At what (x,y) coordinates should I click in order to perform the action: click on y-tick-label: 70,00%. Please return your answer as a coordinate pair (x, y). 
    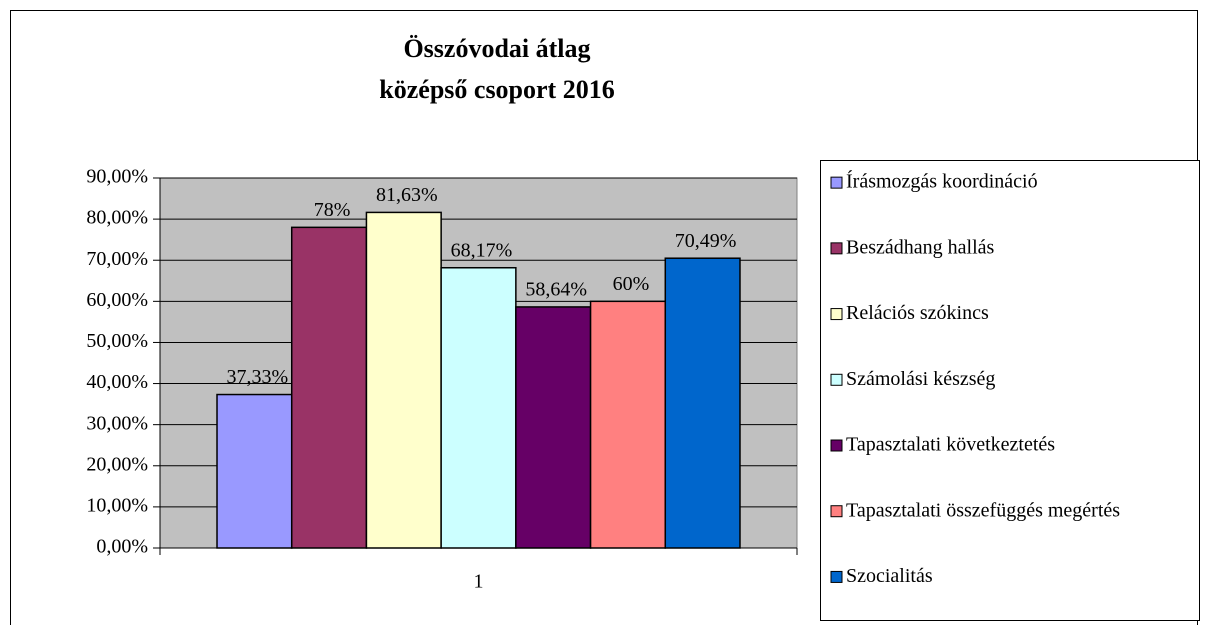
    Looking at the image, I should click on (117, 259).